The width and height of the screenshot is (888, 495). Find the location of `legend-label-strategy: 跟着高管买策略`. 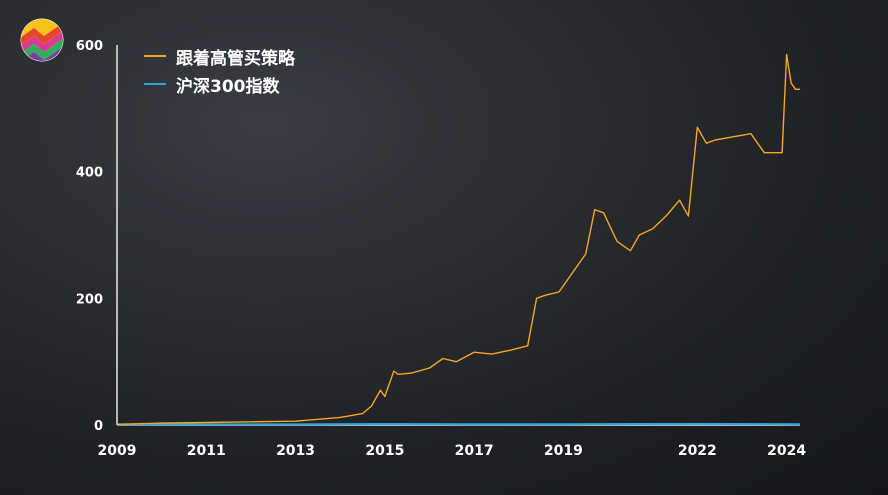

legend-label-strategy: 跟着高管买策略 is located at coordinates (235, 58).